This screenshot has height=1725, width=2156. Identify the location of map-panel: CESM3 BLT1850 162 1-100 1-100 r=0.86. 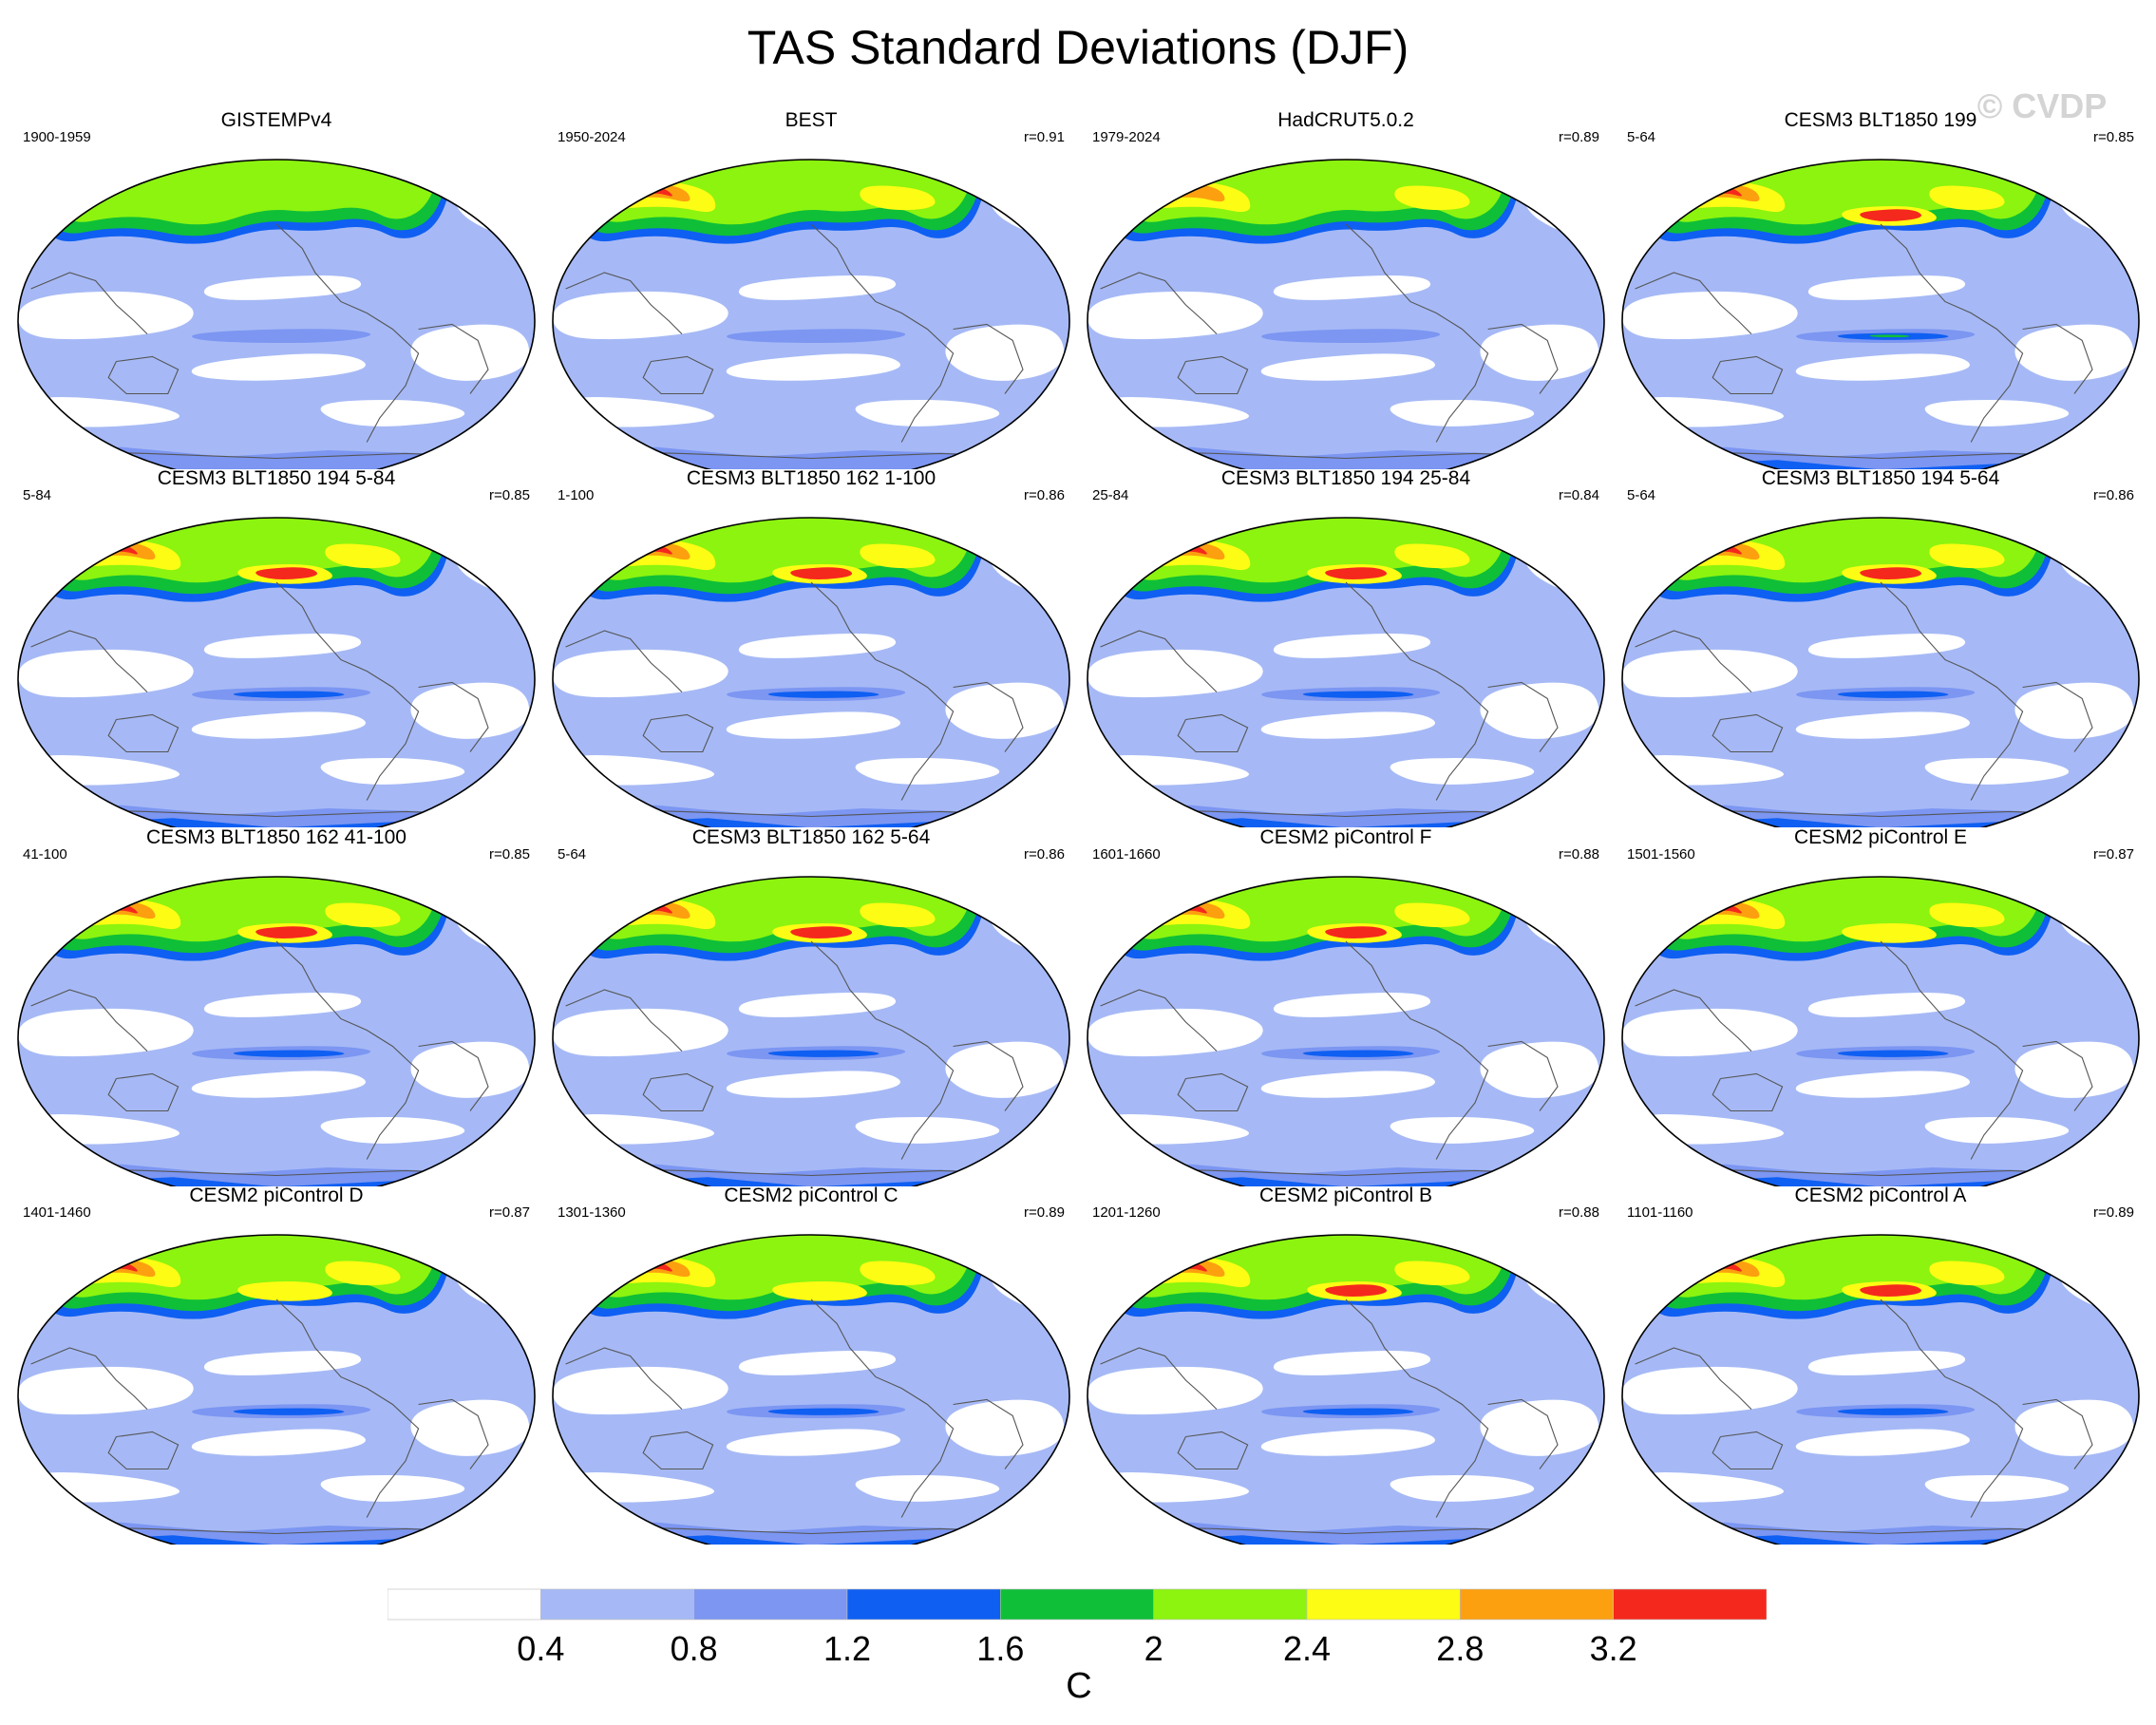
(811, 646).